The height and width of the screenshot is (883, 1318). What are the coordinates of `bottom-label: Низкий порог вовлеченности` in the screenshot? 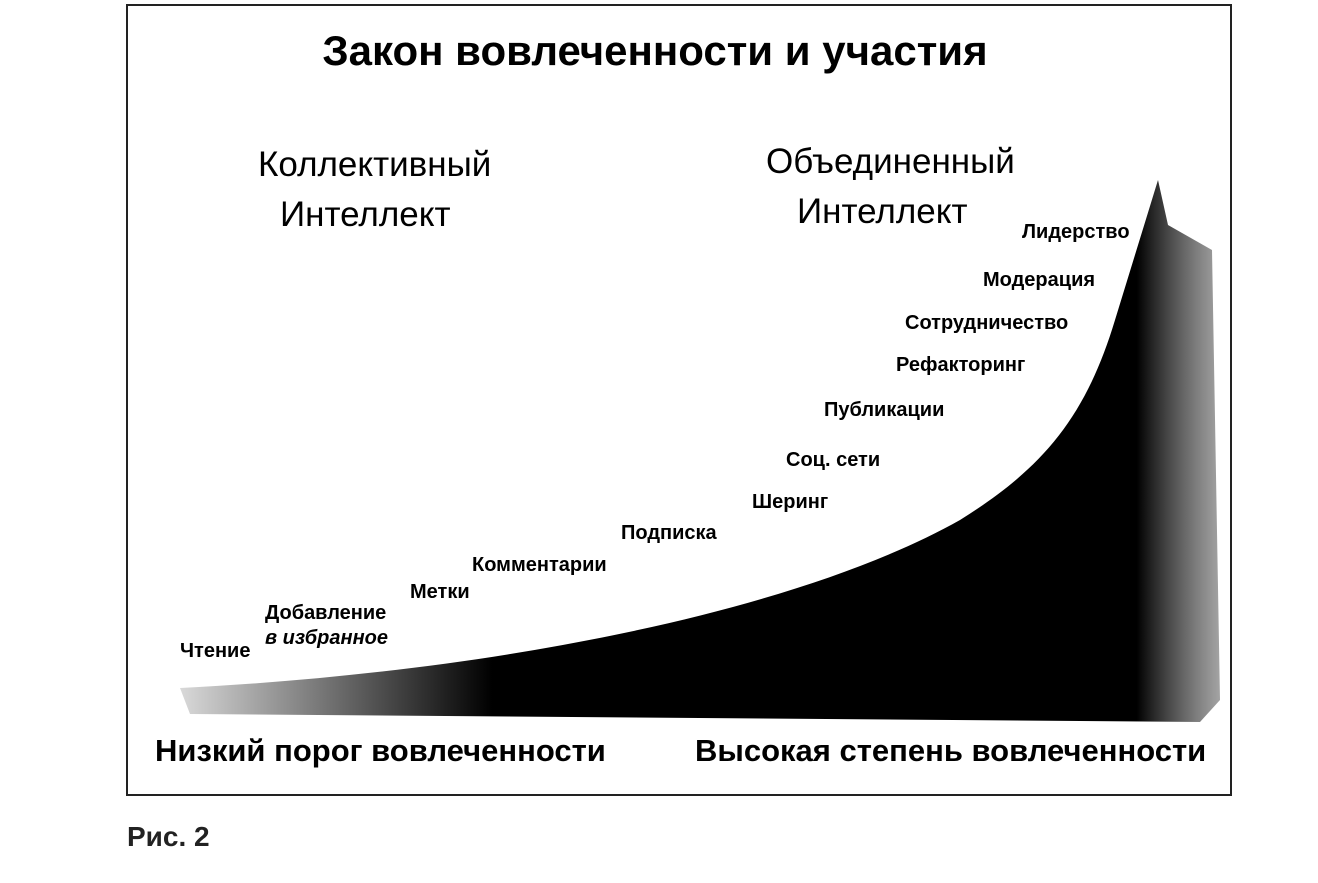 It's located at (380, 750).